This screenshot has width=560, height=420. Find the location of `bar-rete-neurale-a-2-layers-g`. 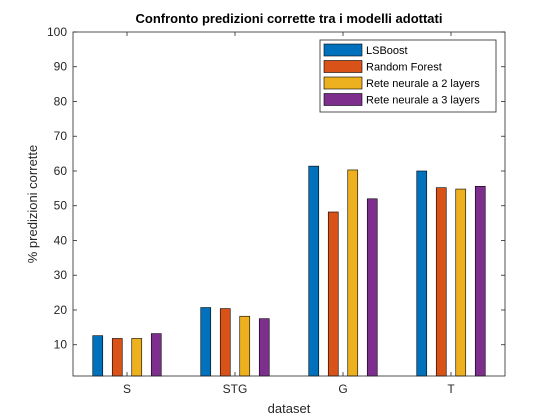

bar-rete-neurale-a-2-layers-g is located at coordinates (353, 273).